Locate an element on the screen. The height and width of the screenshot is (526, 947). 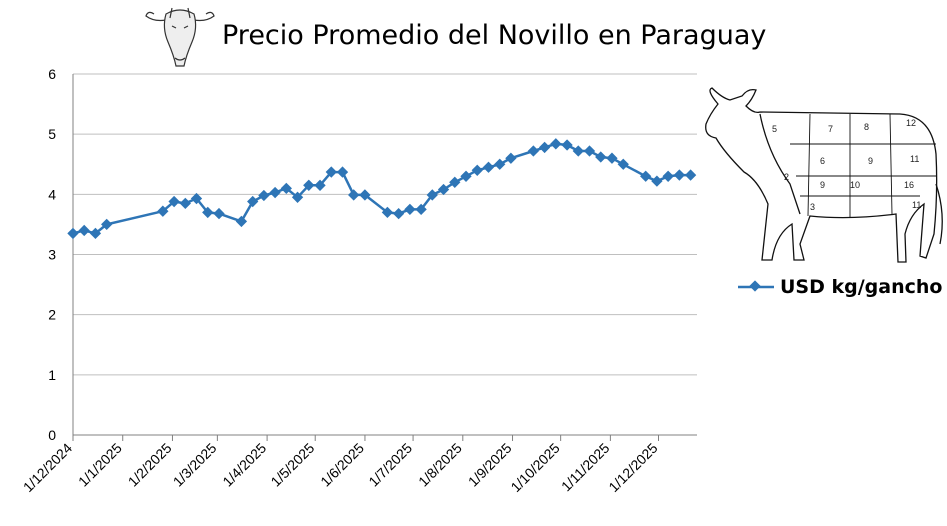
y-tick-label: 6 is located at coordinates (52, 74).